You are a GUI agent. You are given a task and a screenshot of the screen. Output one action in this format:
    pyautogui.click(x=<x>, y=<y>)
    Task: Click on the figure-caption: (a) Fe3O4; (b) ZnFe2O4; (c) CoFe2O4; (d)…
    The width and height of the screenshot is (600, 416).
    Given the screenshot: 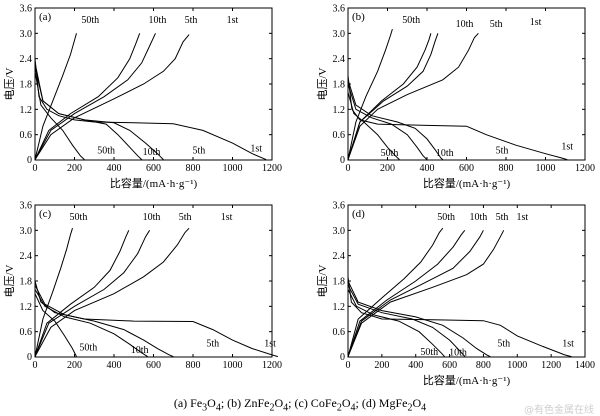 What is the action you would take?
    pyautogui.click(x=300, y=405)
    